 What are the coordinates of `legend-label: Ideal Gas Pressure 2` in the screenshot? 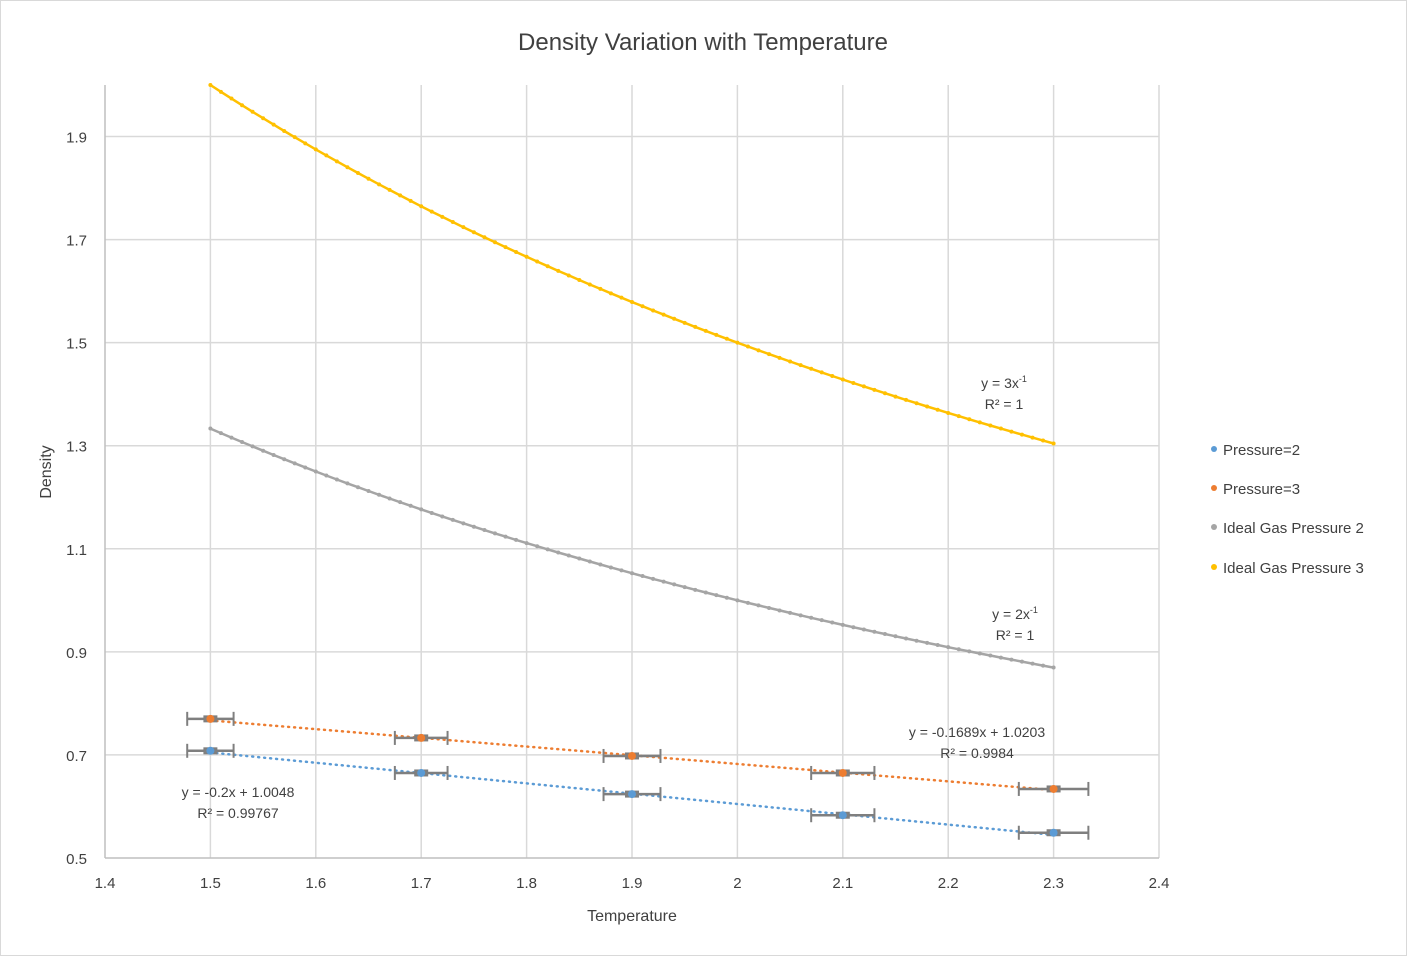 It's located at (1293, 528).